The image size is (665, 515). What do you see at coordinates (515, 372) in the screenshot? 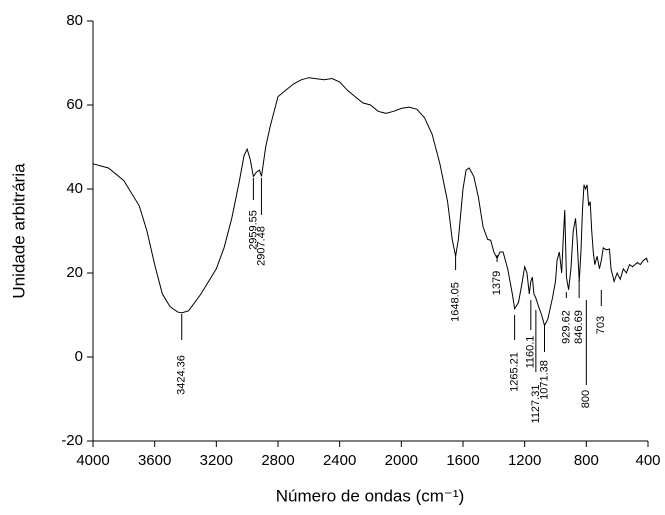
I see `annotation-label: 1265.21` at bounding box center [515, 372].